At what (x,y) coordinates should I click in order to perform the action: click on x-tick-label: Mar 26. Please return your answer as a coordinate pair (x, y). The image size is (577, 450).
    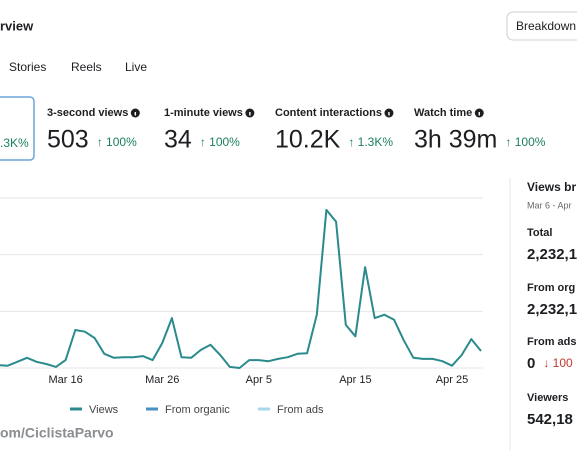
    Looking at the image, I should click on (162, 380).